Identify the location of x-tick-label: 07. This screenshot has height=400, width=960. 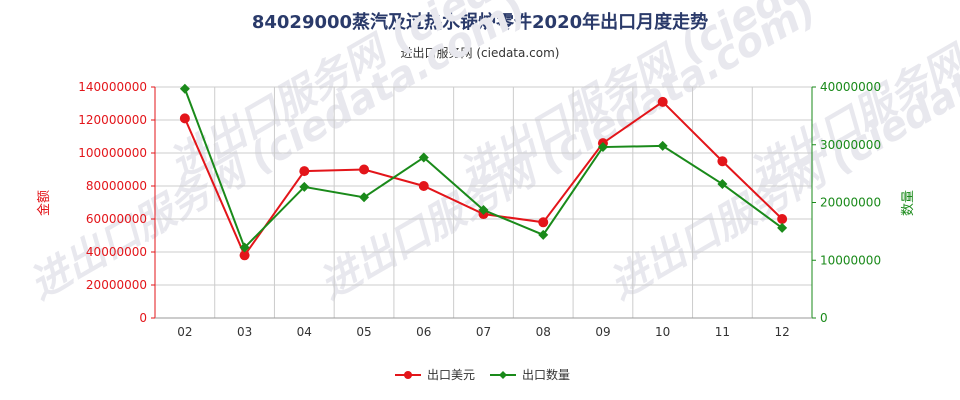
(483, 332).